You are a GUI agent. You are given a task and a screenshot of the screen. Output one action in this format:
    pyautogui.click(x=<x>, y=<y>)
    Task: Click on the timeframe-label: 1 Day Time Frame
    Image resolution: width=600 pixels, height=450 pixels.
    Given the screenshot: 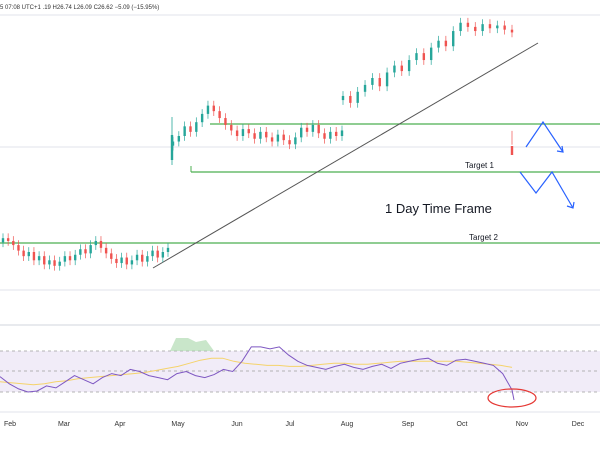 What is the action you would take?
    pyautogui.click(x=438, y=208)
    